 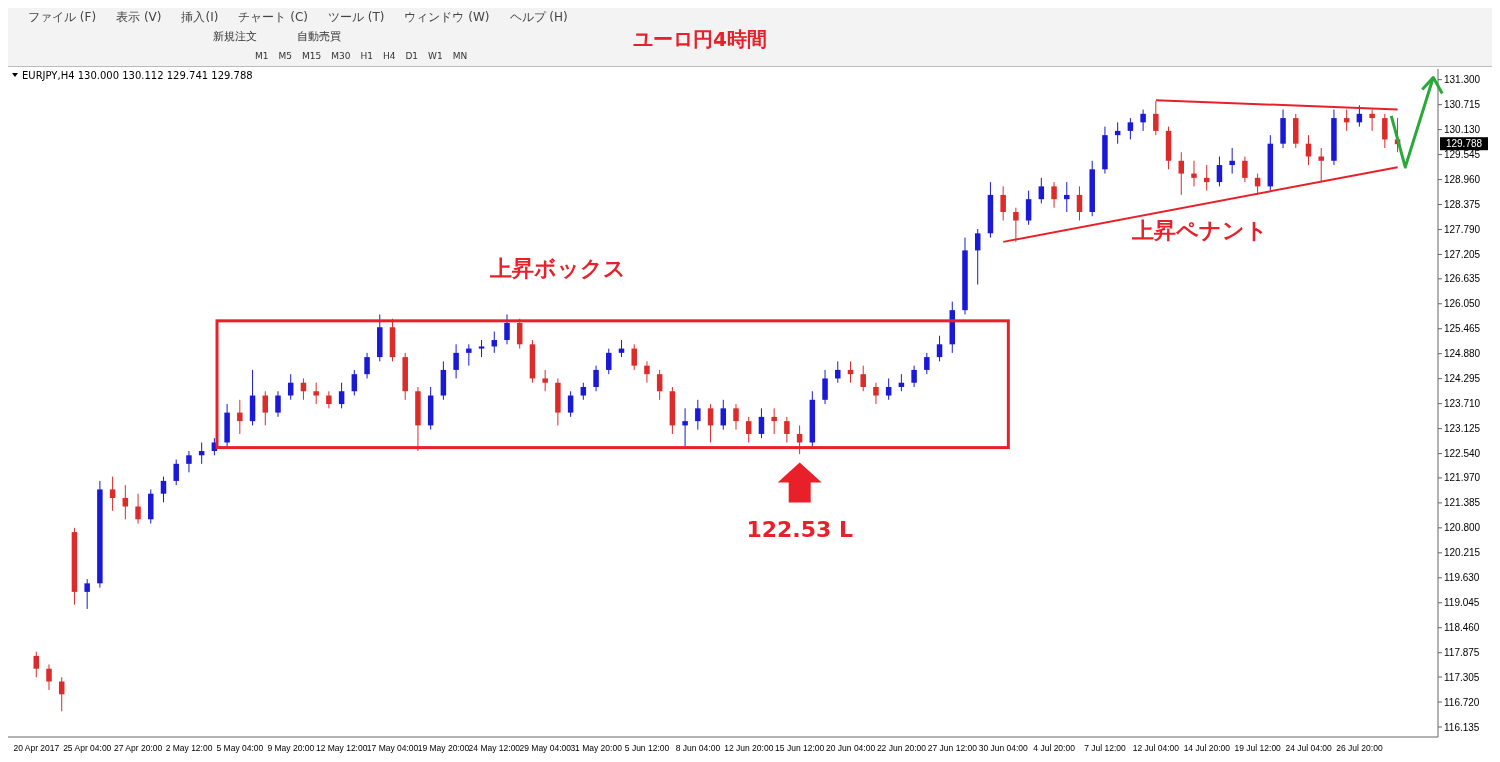 I want to click on y-tick-label: 121.385, so click(x=1462, y=503).